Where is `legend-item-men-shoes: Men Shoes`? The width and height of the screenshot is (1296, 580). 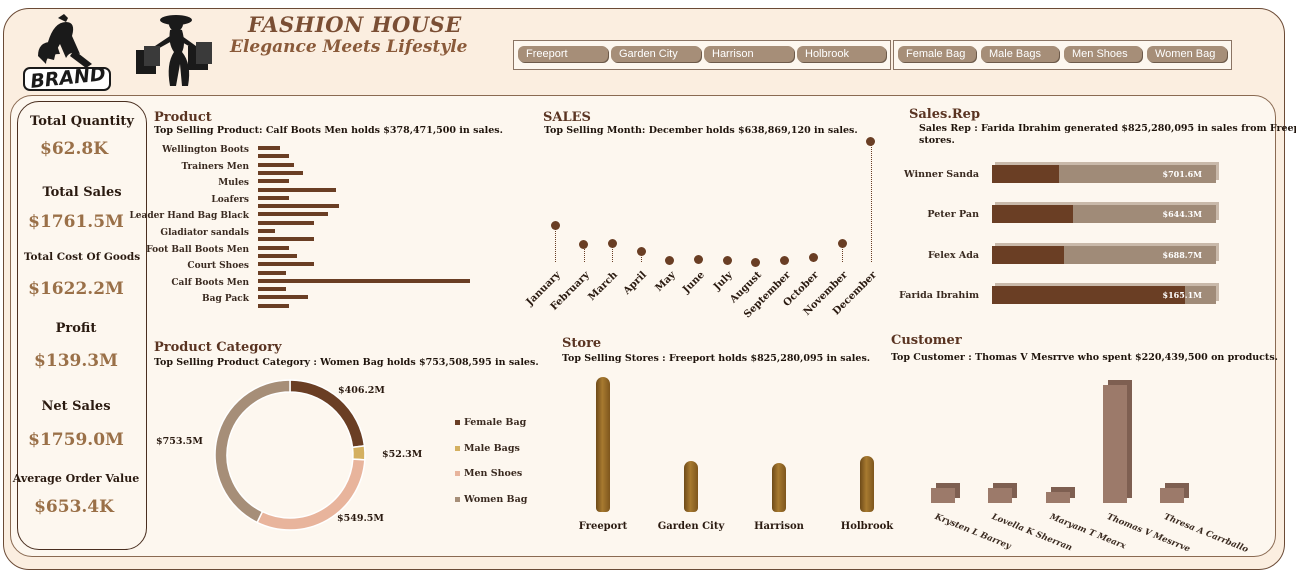
legend-item-men-shoes: Men Shoes is located at coordinates (488, 473).